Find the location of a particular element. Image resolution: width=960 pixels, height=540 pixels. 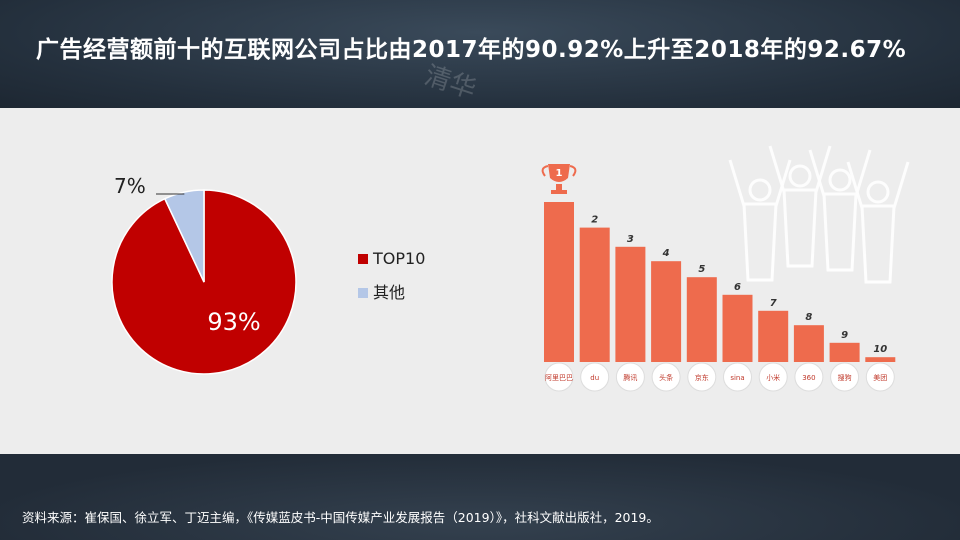

company-logo-label: 360 is located at coordinates (808, 378).